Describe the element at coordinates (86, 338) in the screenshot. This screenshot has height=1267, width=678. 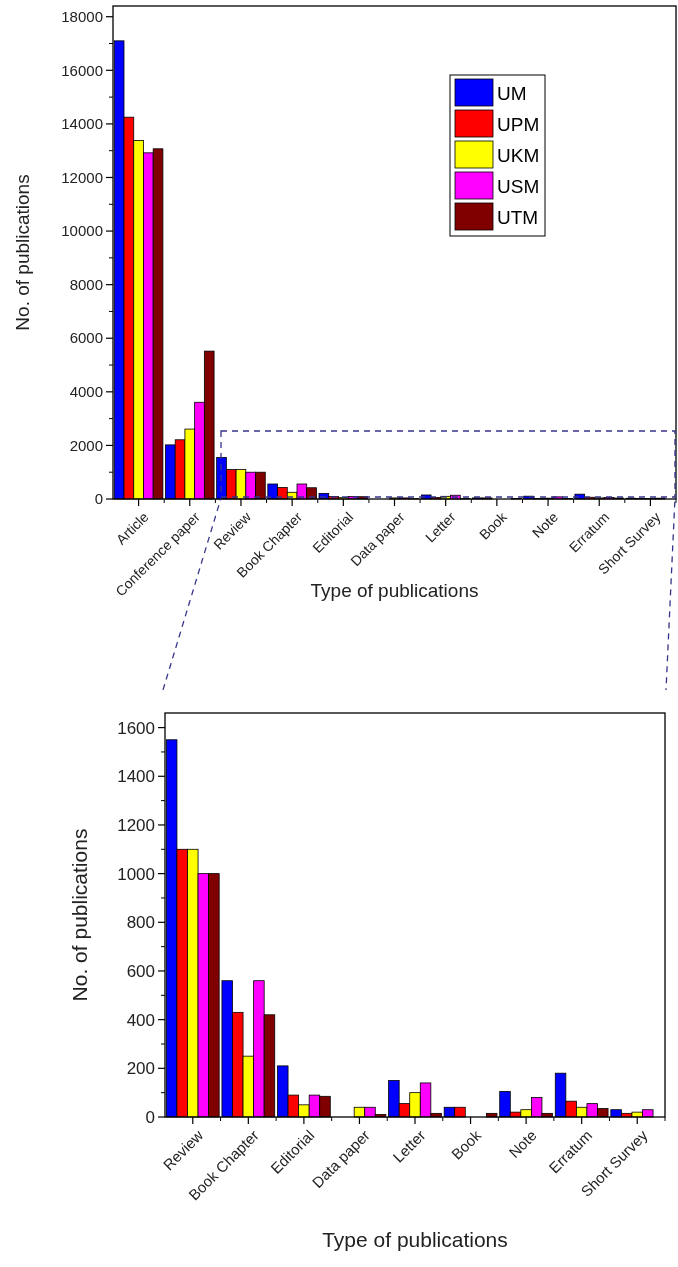
I see `y-tick-label: 6000` at that location.